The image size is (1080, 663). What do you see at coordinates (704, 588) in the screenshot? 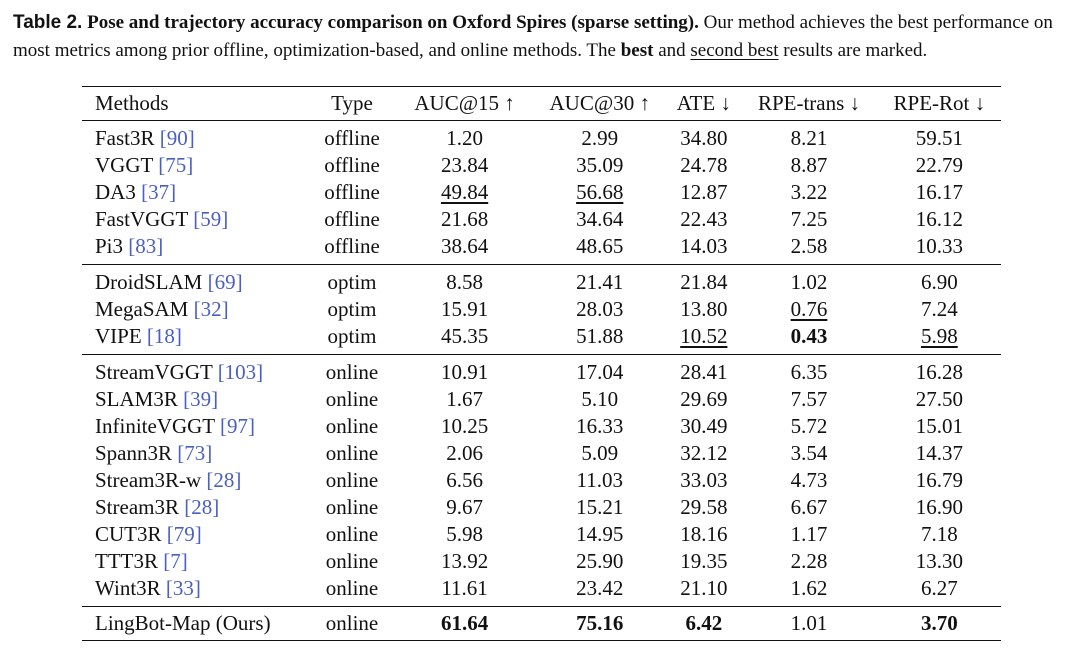
I see `metric-value: 21.10` at bounding box center [704, 588].